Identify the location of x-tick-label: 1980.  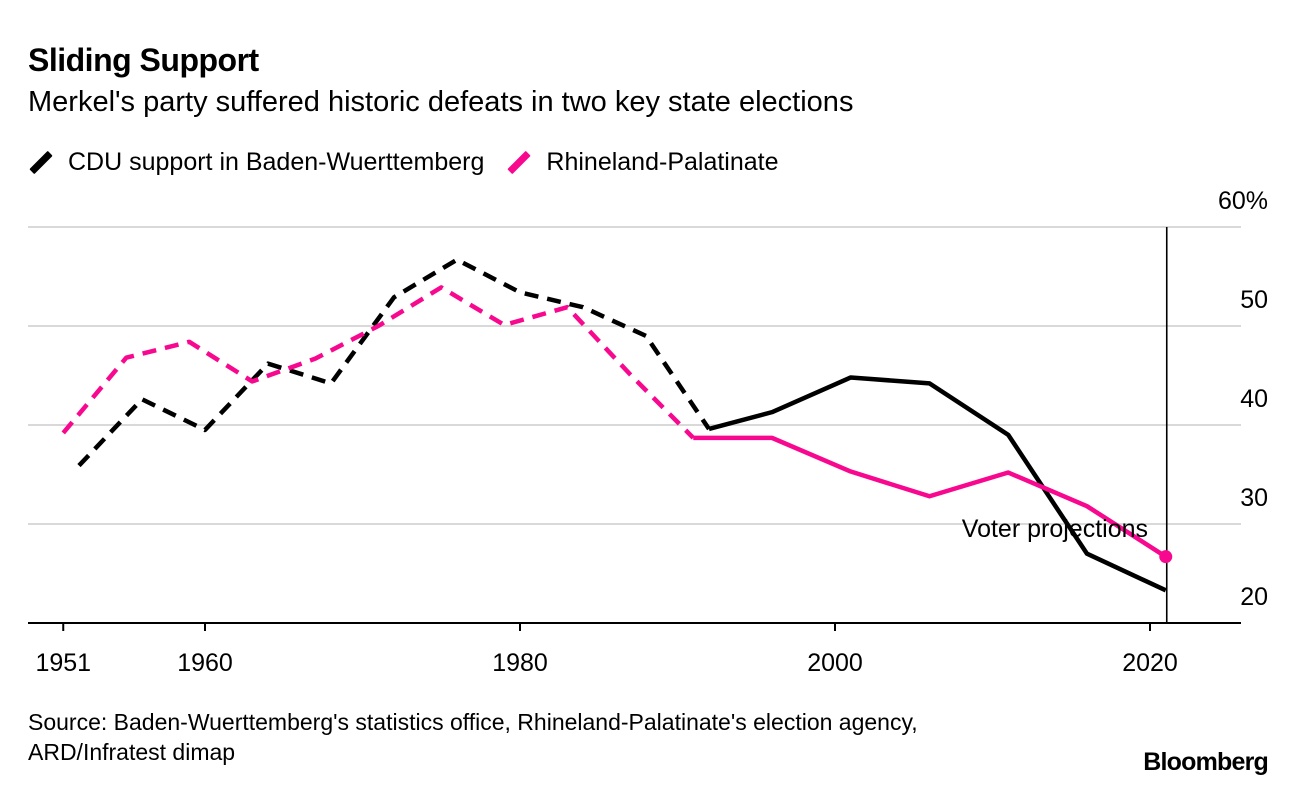
(520, 663).